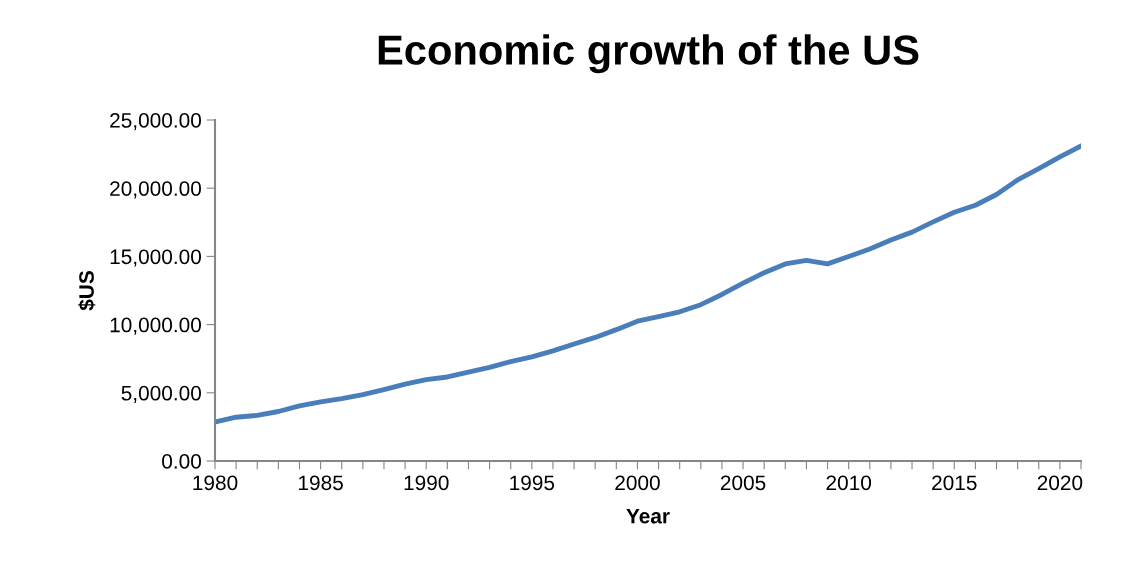 The height and width of the screenshot is (579, 1133). What do you see at coordinates (426, 483) in the screenshot?
I see `x-tick-label: 1990` at bounding box center [426, 483].